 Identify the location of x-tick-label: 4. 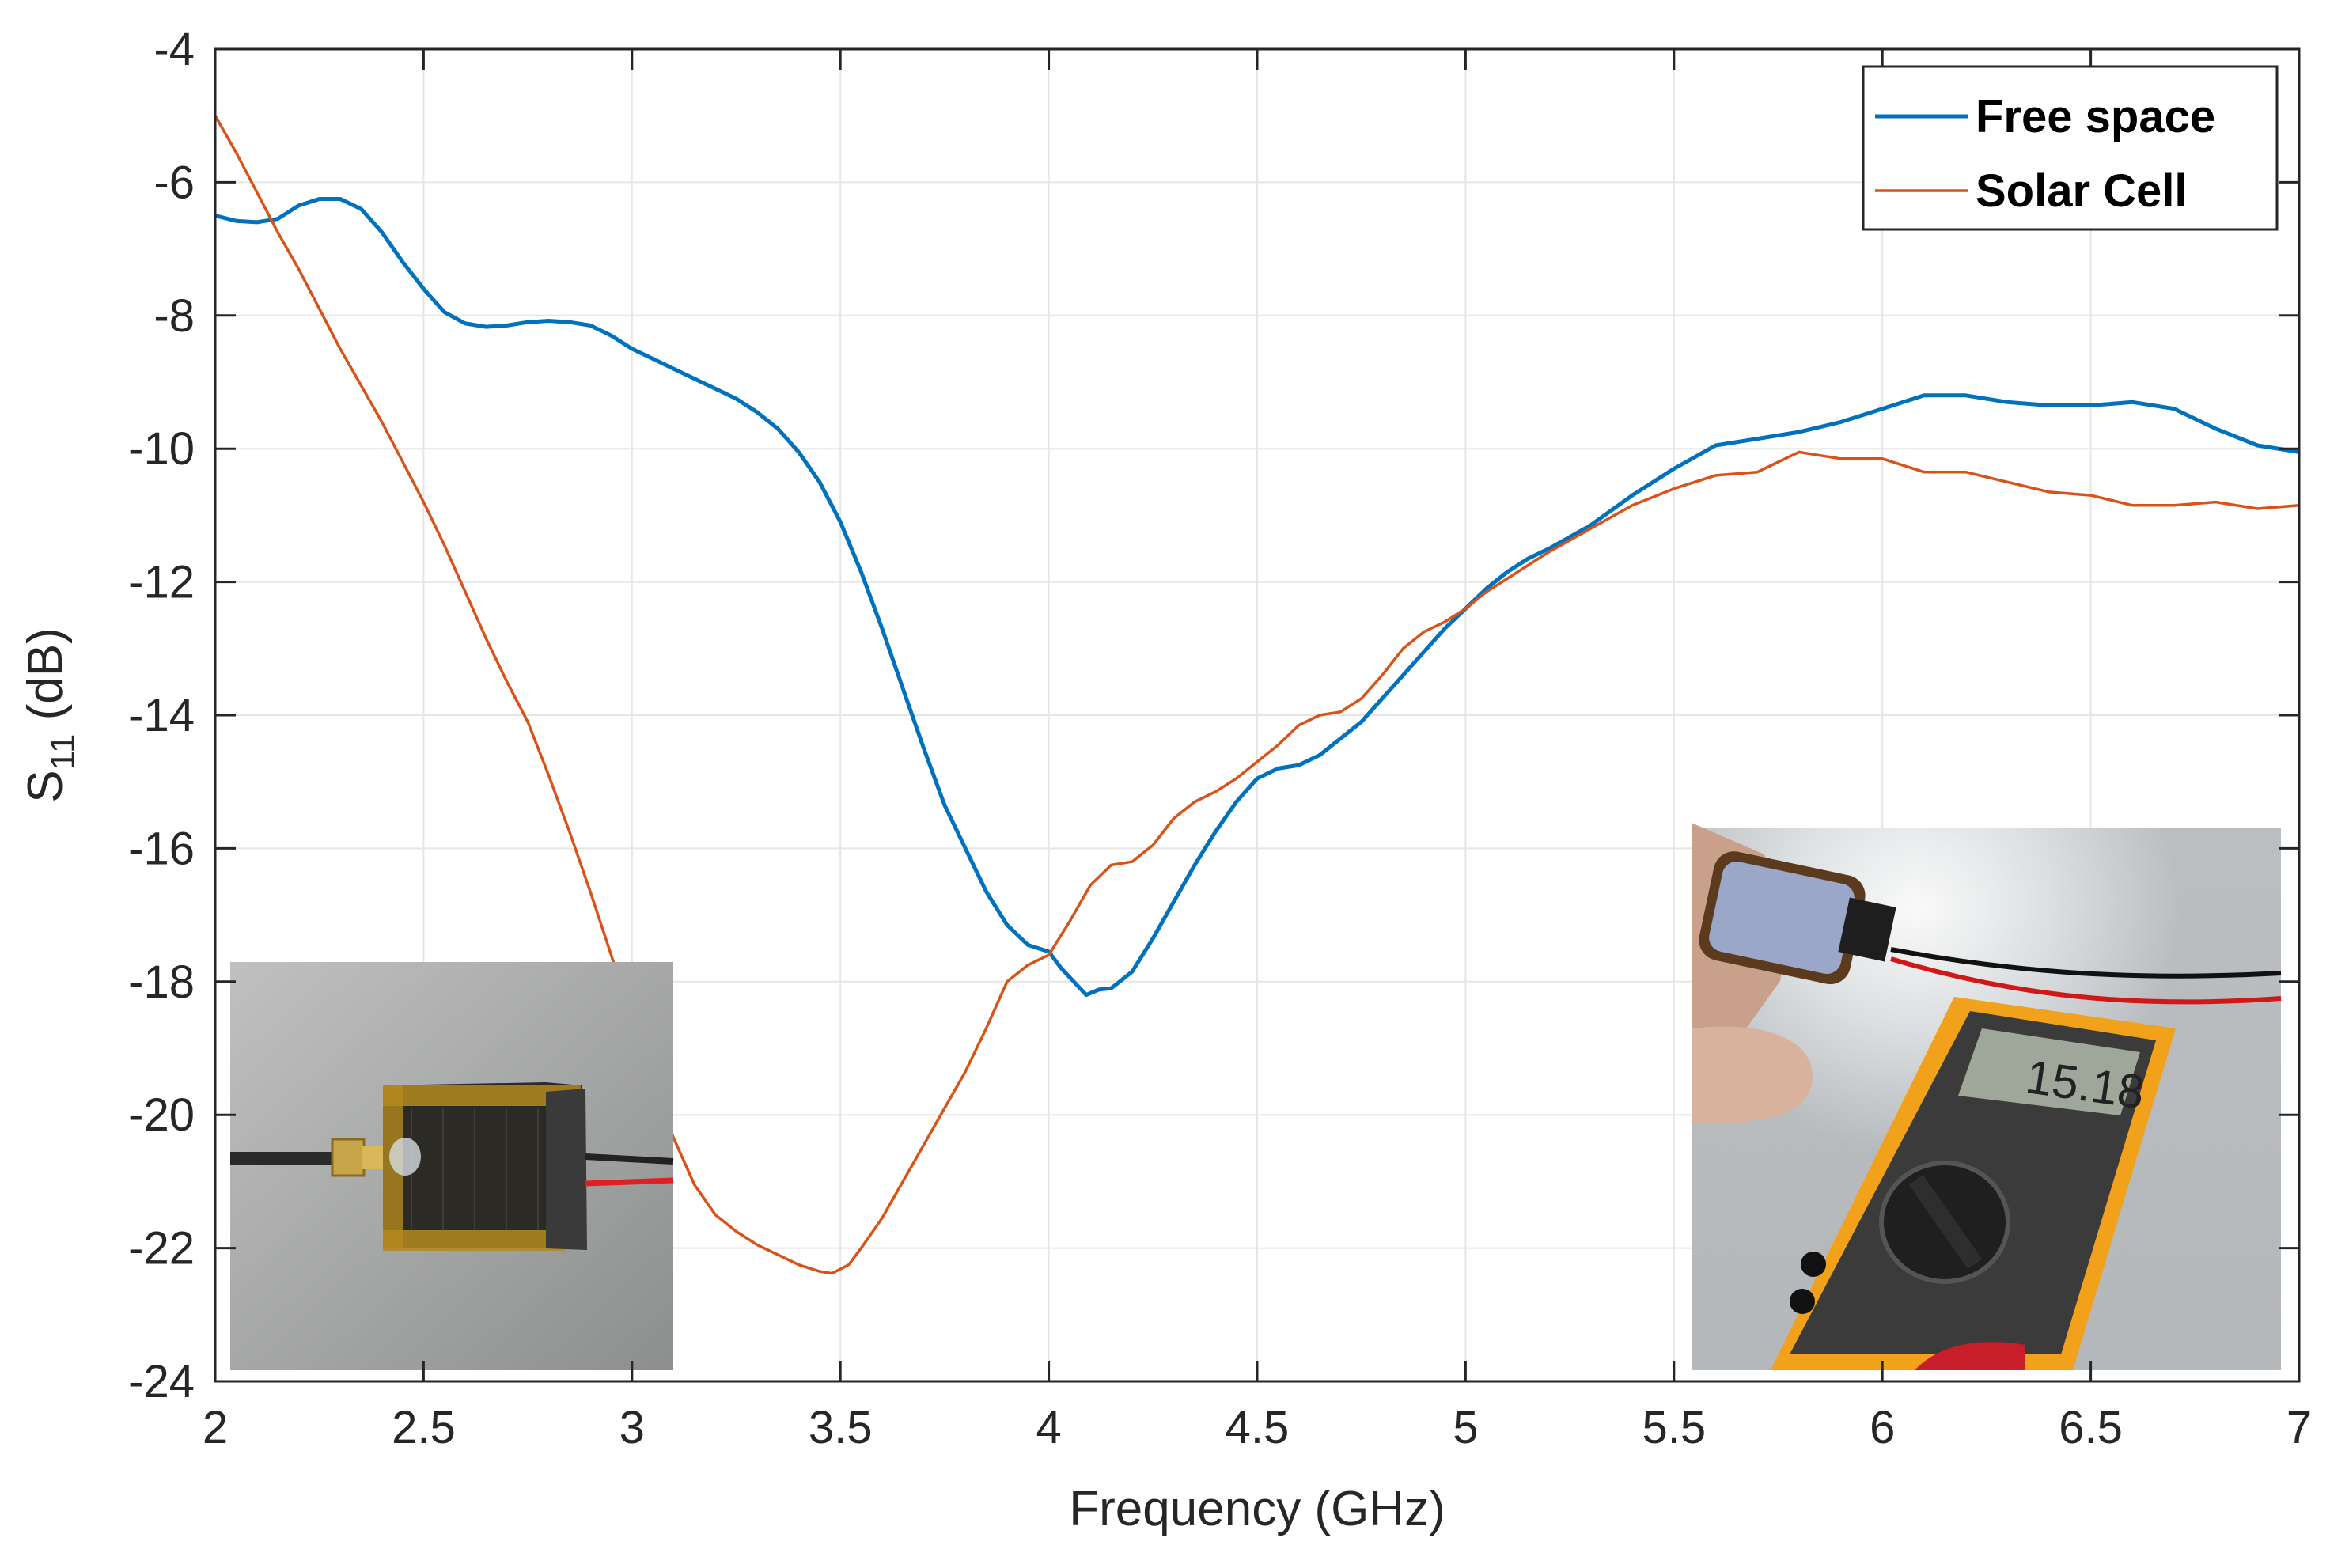
(1048, 1427).